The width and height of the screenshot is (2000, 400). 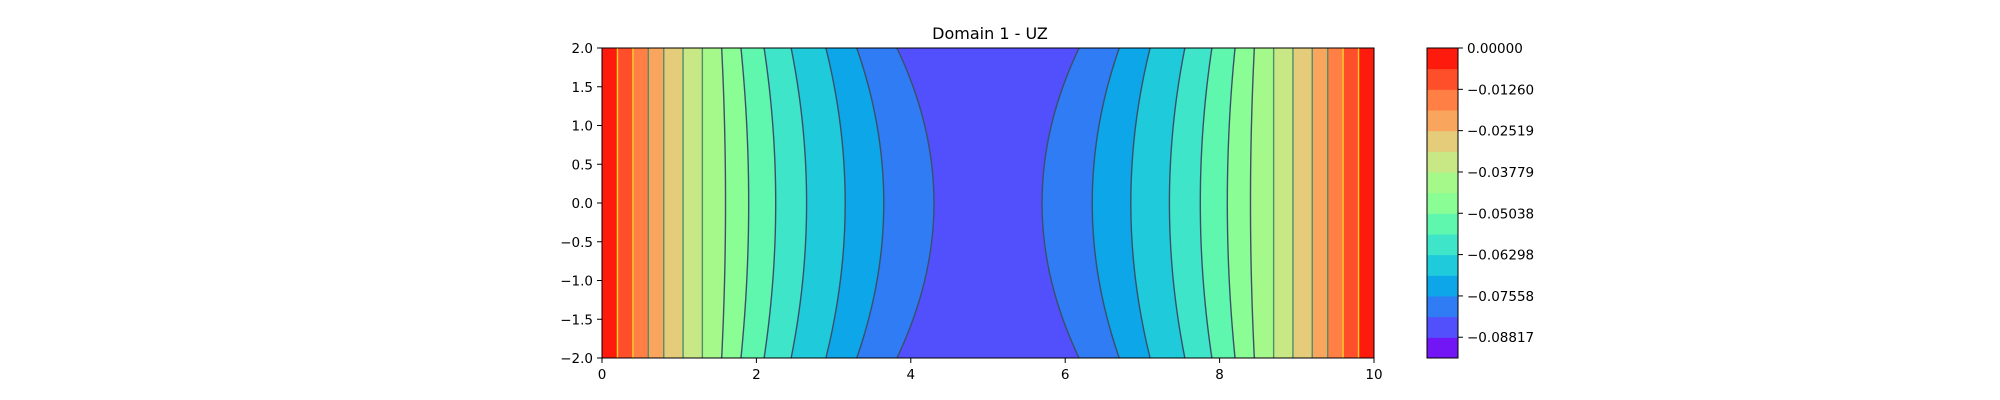 What do you see at coordinates (602, 375) in the screenshot?
I see `x-tick-label: 0` at bounding box center [602, 375].